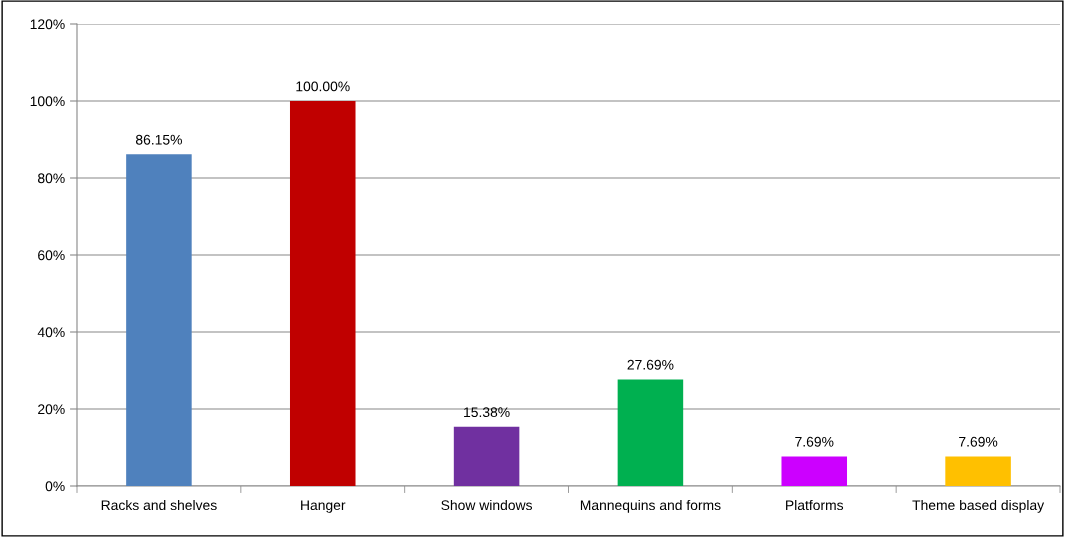 This screenshot has height=537, width=1065. I want to click on y-tick-label: 100%, so click(47, 101).